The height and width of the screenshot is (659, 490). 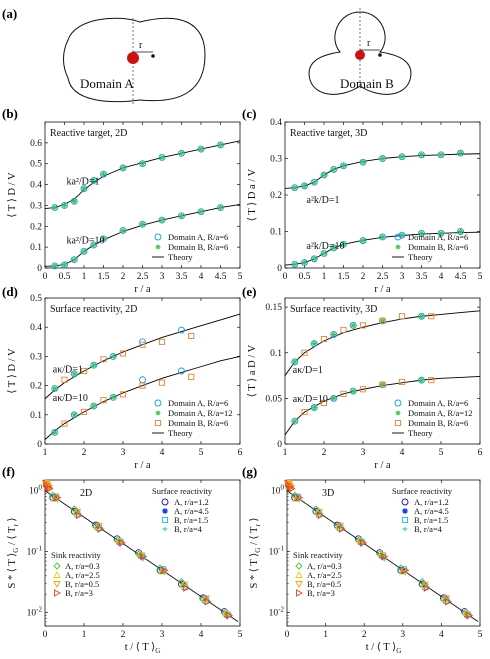 What do you see at coordinates (85, 240) in the screenshot?
I see `curve-label: ka²/D=10` at bounding box center [85, 240].